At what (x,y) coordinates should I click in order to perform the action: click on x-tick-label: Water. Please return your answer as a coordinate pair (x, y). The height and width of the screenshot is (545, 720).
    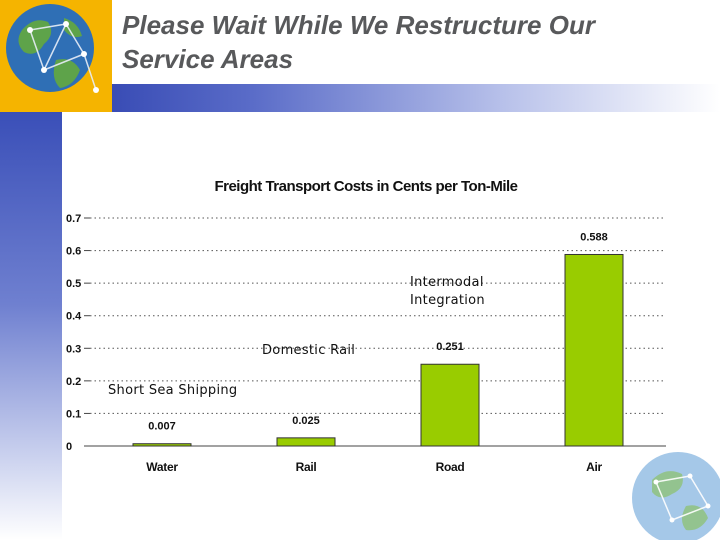
    Looking at the image, I should click on (162, 467).